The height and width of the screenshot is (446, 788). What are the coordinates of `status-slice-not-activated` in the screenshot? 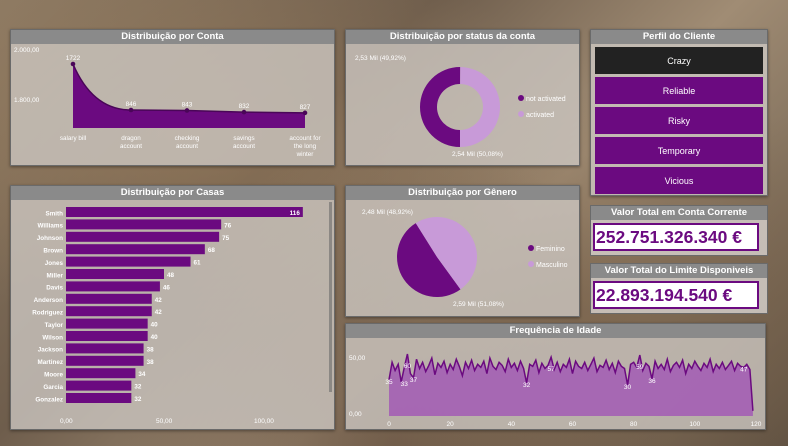 It's located at (440, 107).